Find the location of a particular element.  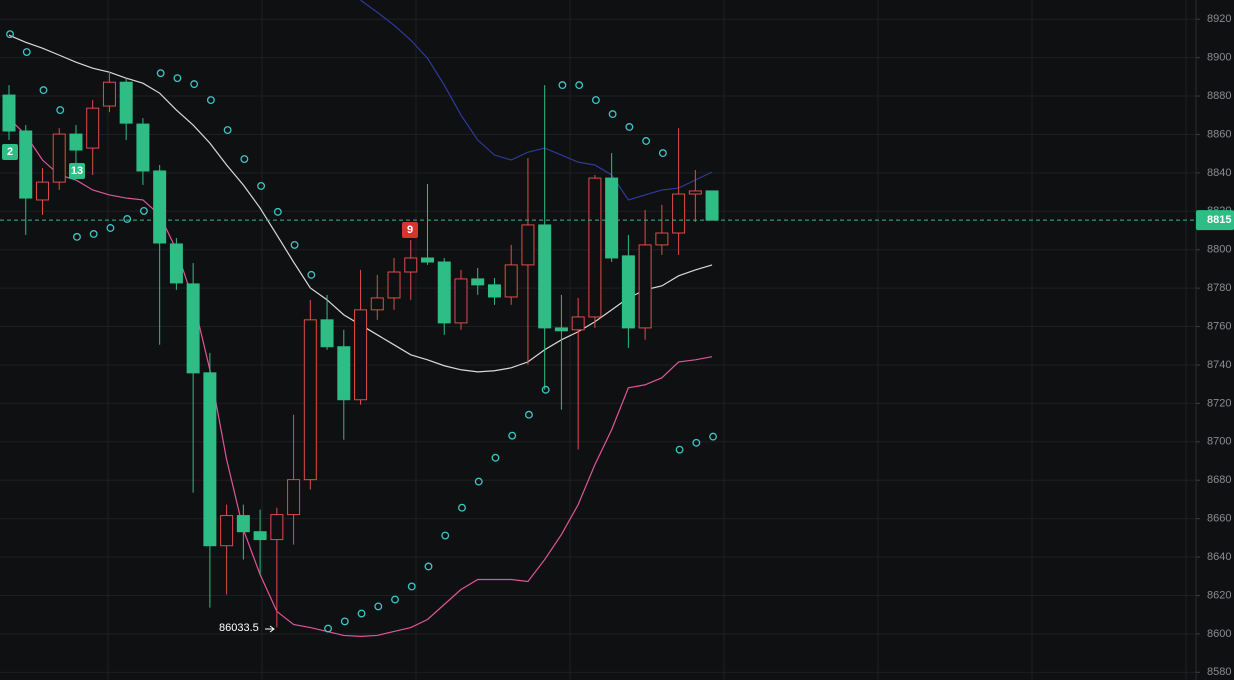

y-tick-label: 8760 is located at coordinates (1219, 326).